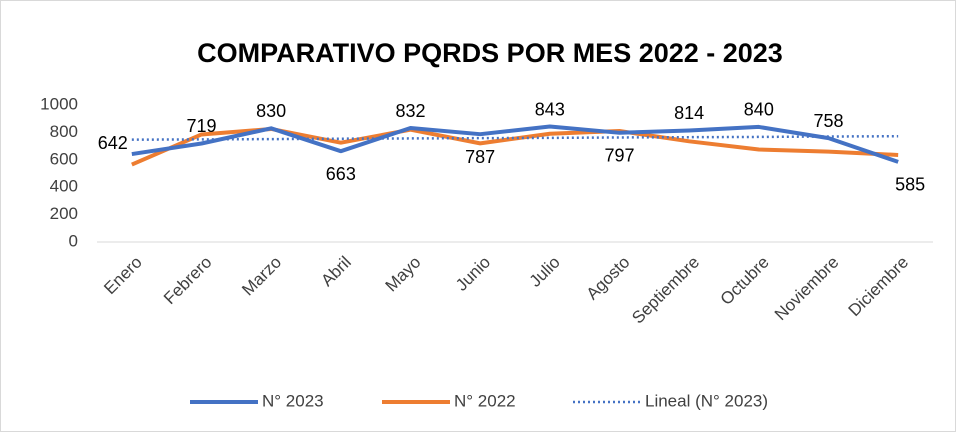 This screenshot has width=956, height=432. Describe the element at coordinates (64, 213) in the screenshot. I see `y-tick-label: 200` at that location.